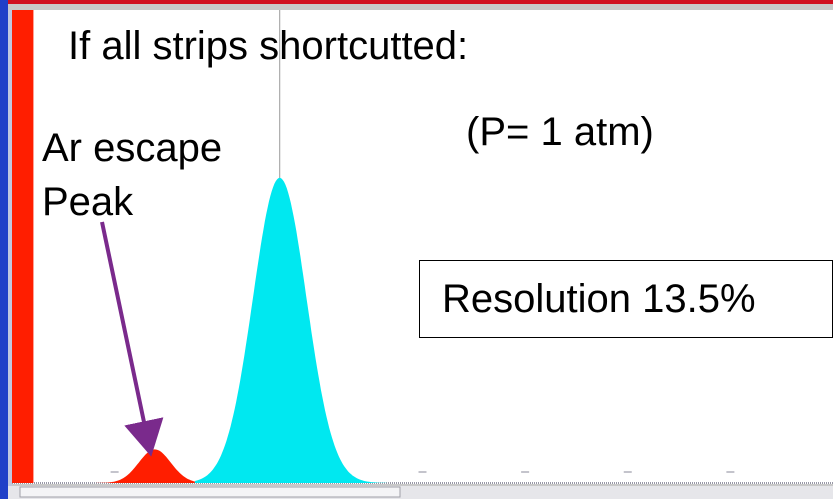 The height and width of the screenshot is (499, 833). Describe the element at coordinates (268, 46) in the screenshot. I see `slide-heading: If all strips shortcutted:` at that location.